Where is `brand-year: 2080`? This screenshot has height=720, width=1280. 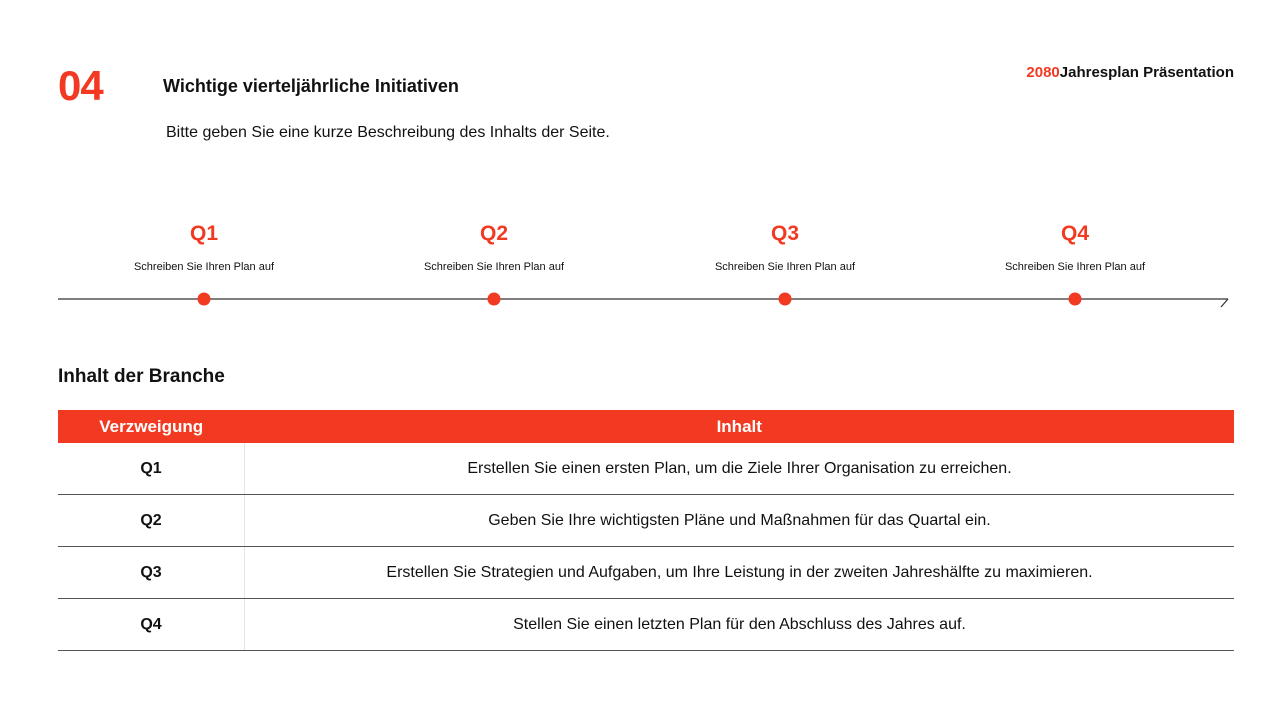
brand-year: 2080 is located at coordinates (1043, 72).